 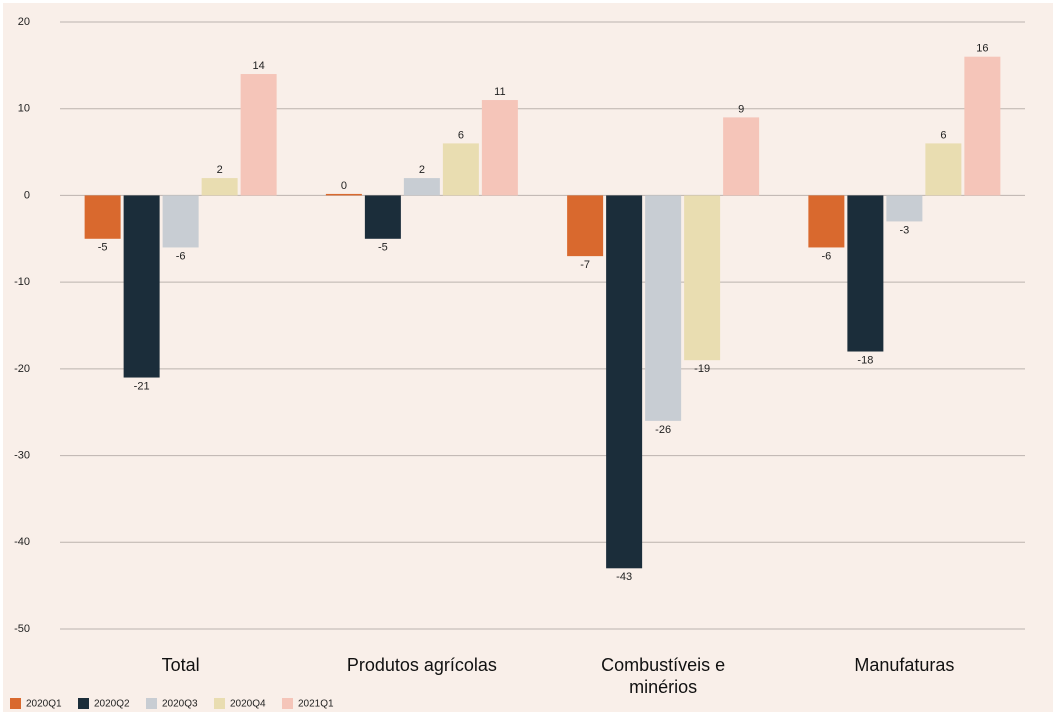 I want to click on legend-label: 2021Q1, so click(x=316, y=704).